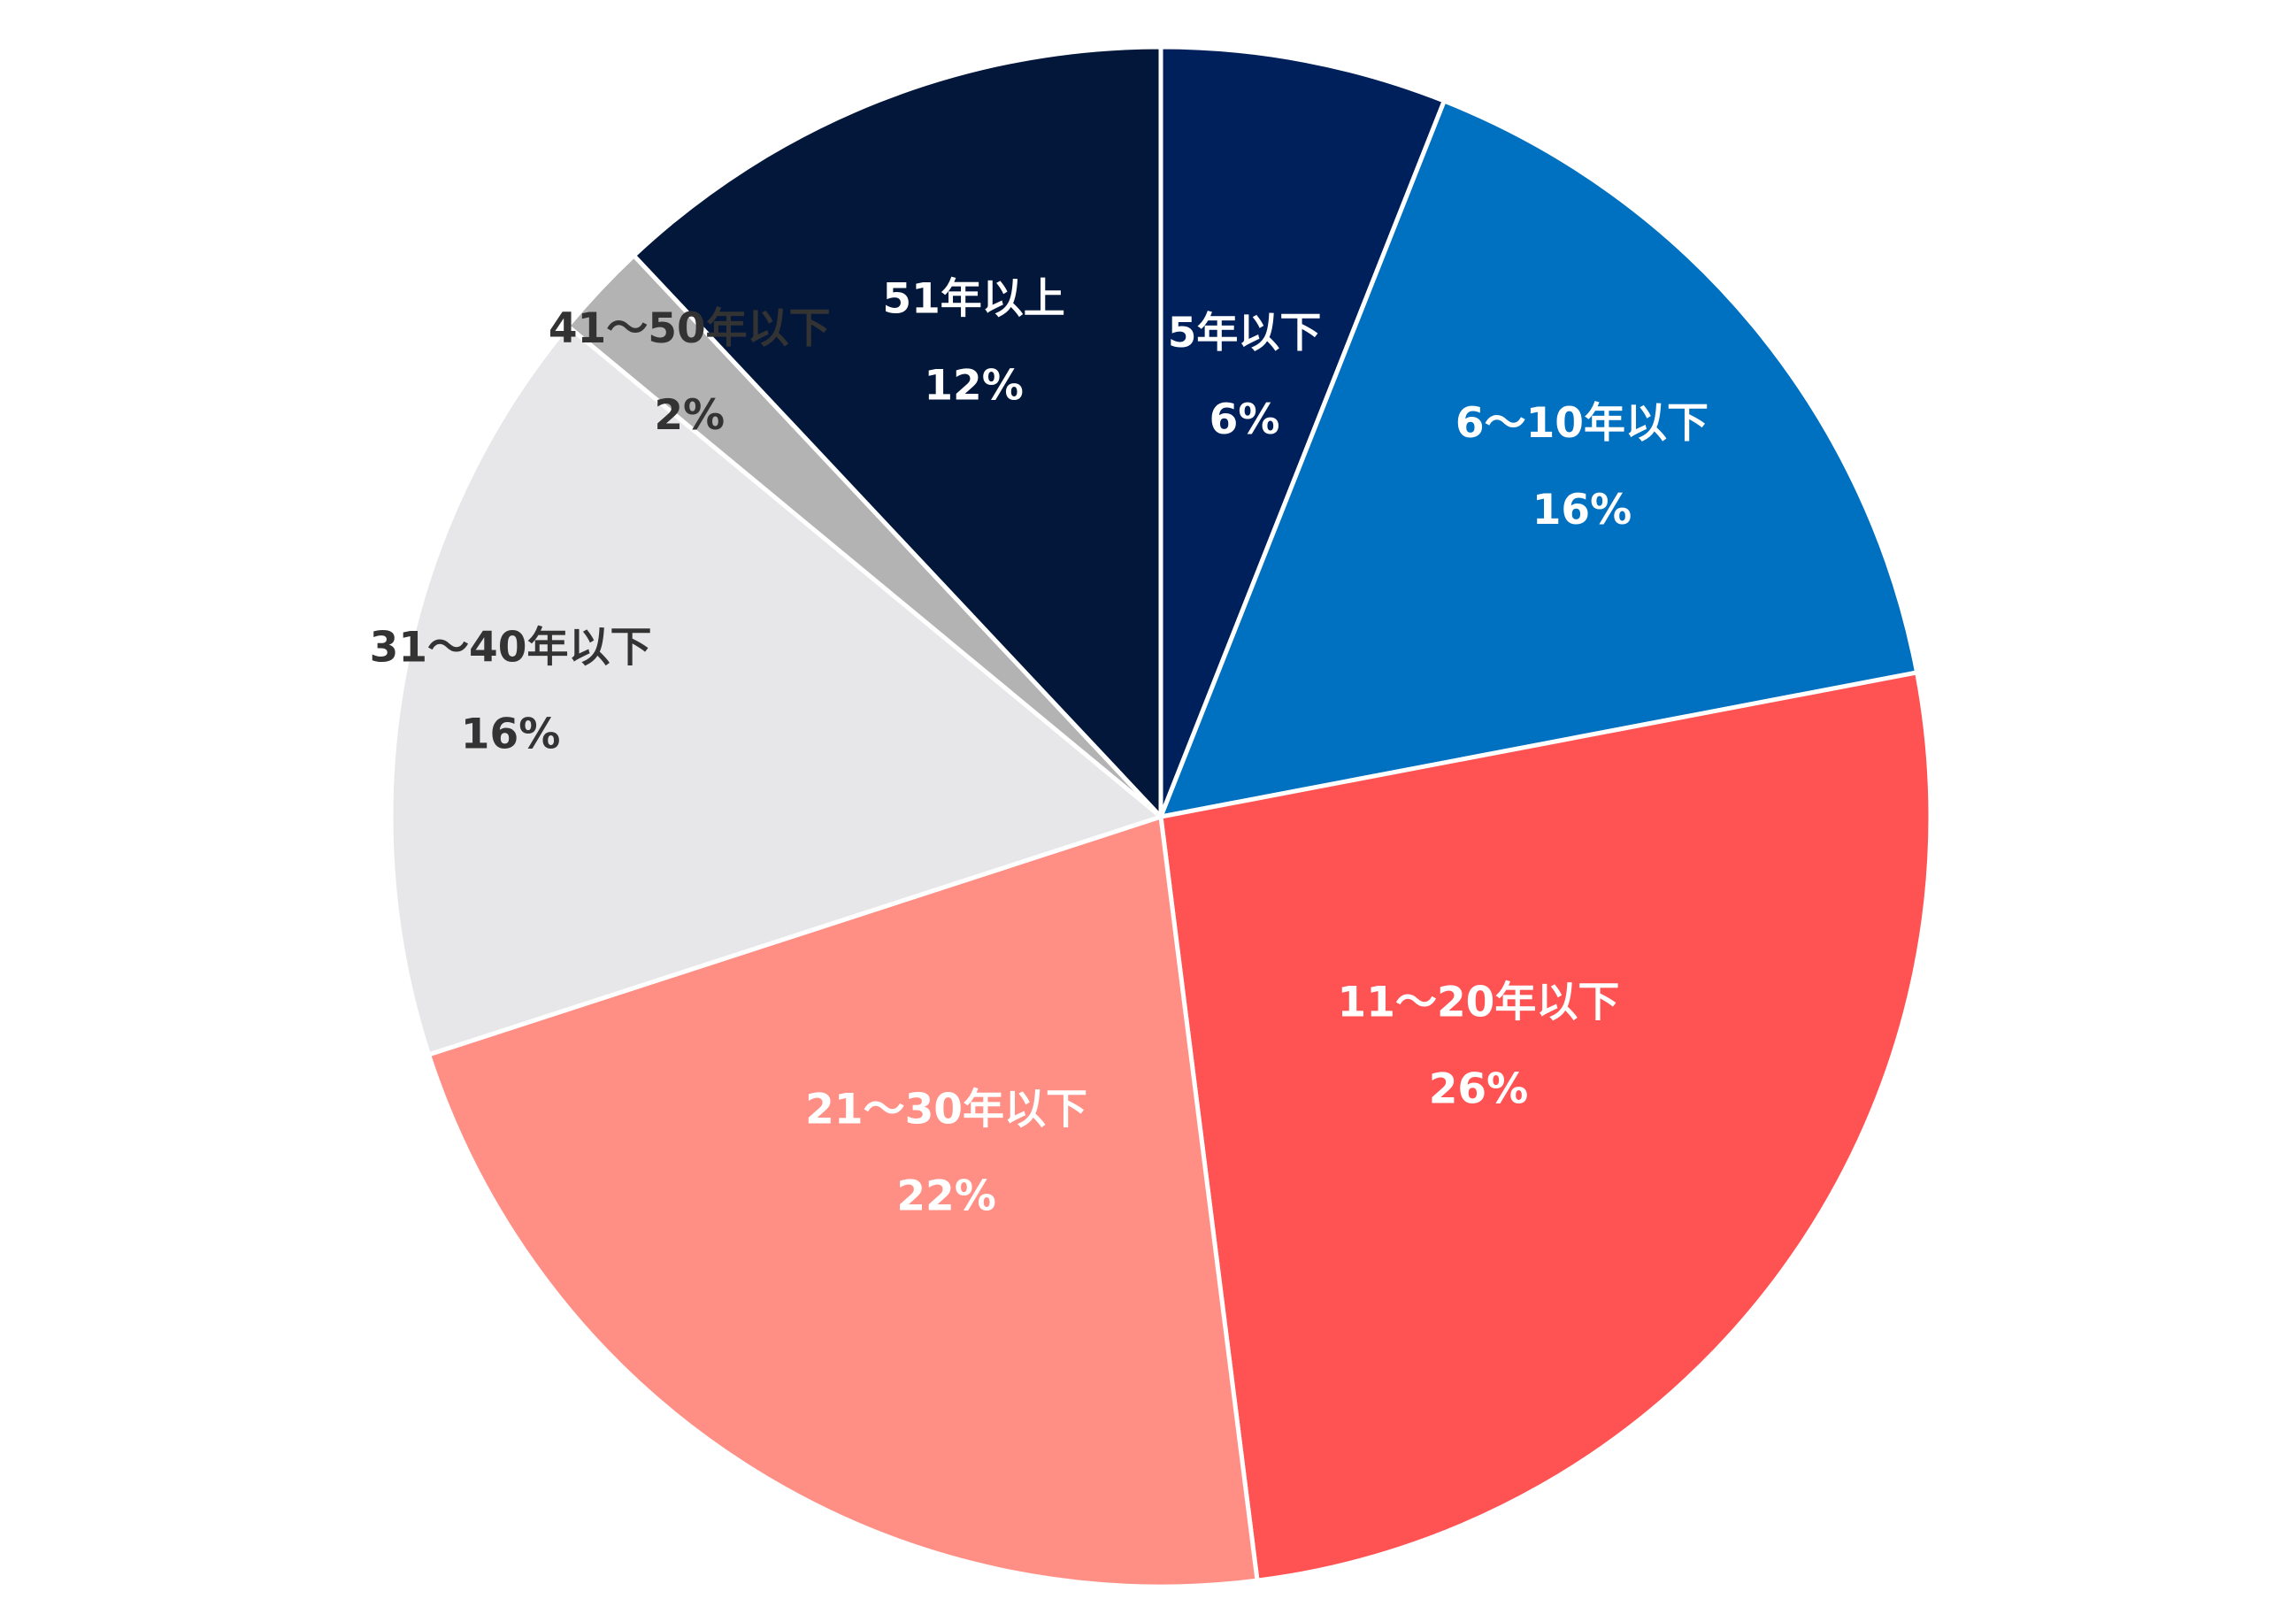  What do you see at coordinates (1245, 420) in the screenshot?
I see `slice-value-label: 6%` at bounding box center [1245, 420].